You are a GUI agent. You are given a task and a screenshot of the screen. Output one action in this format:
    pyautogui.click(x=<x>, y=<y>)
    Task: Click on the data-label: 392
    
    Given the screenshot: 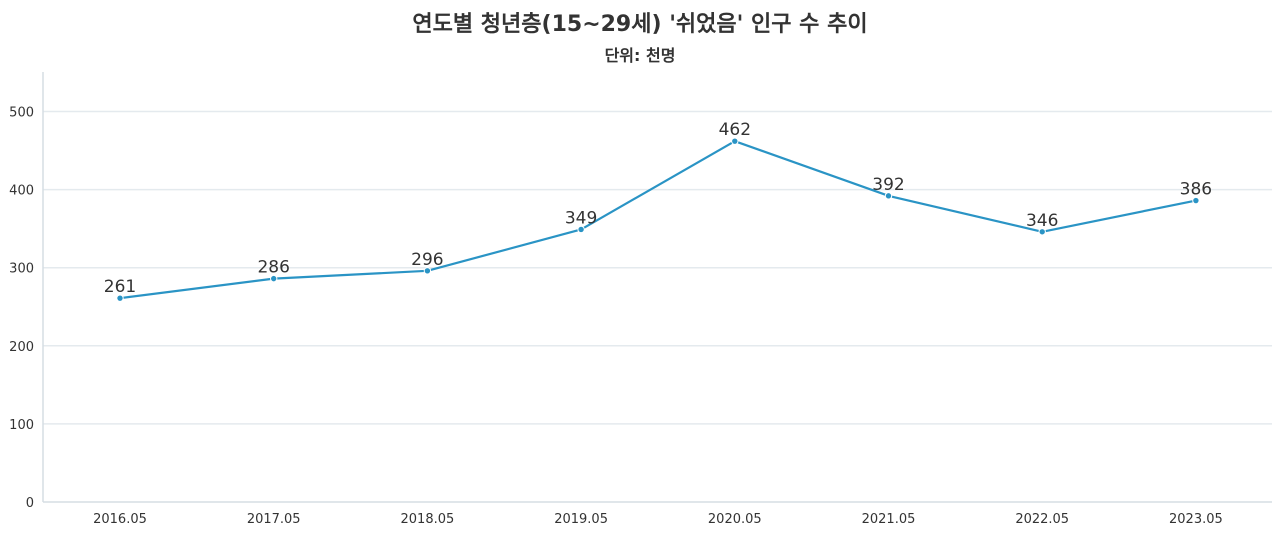 What is the action you would take?
    pyautogui.click(x=888, y=185)
    